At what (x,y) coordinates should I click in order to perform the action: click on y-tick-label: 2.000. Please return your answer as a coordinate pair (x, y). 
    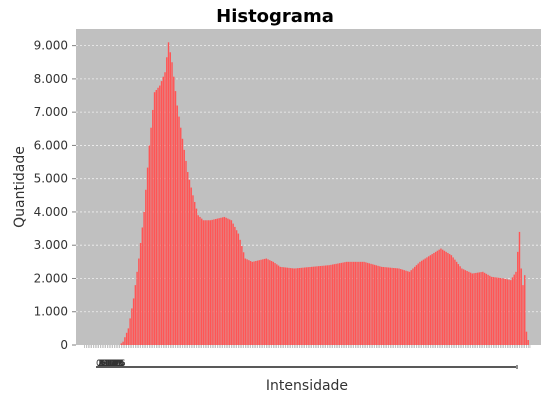
    Looking at the image, I should click on (51, 278).